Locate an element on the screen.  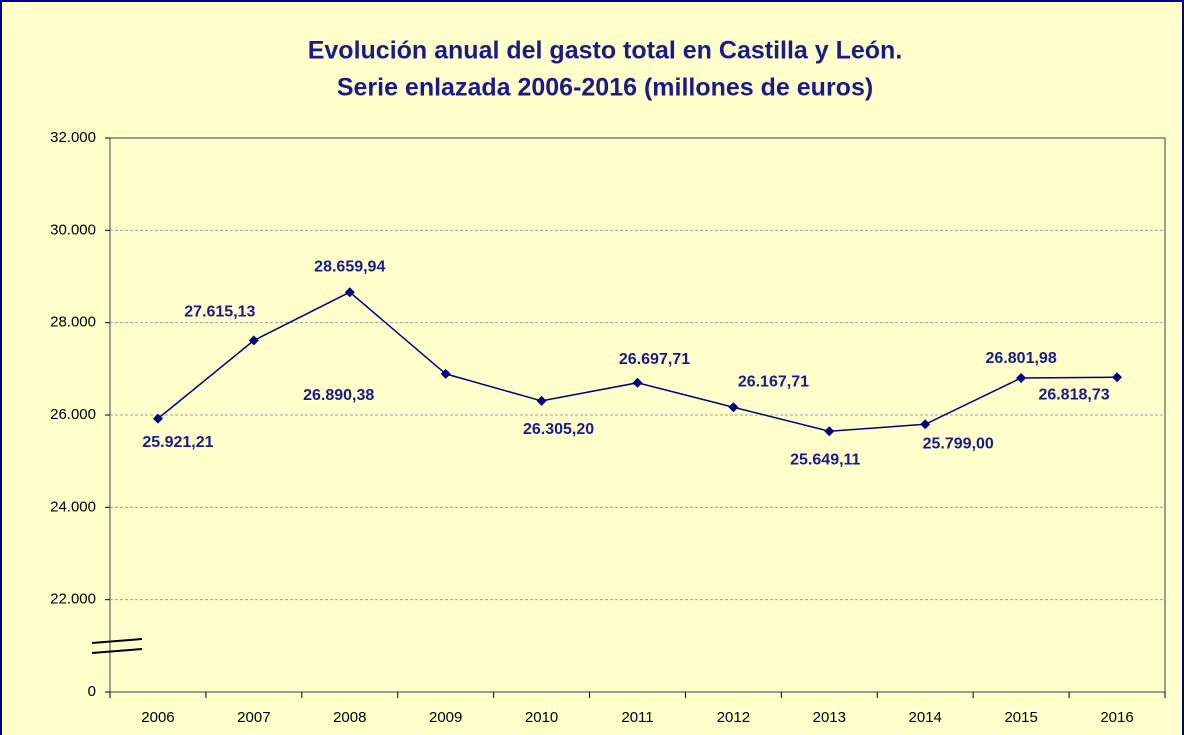
x-tick-label: 2007 is located at coordinates (253, 717).